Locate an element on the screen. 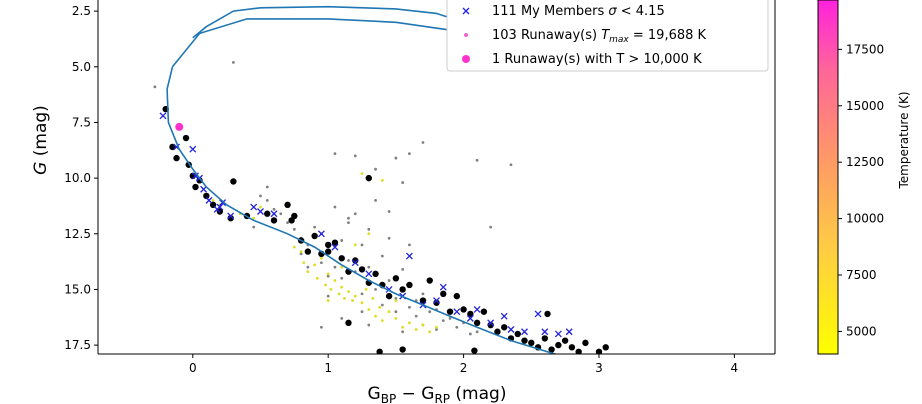 The height and width of the screenshot is (404, 922). colorbar-label: Temperature (K) is located at coordinates (904, 140).